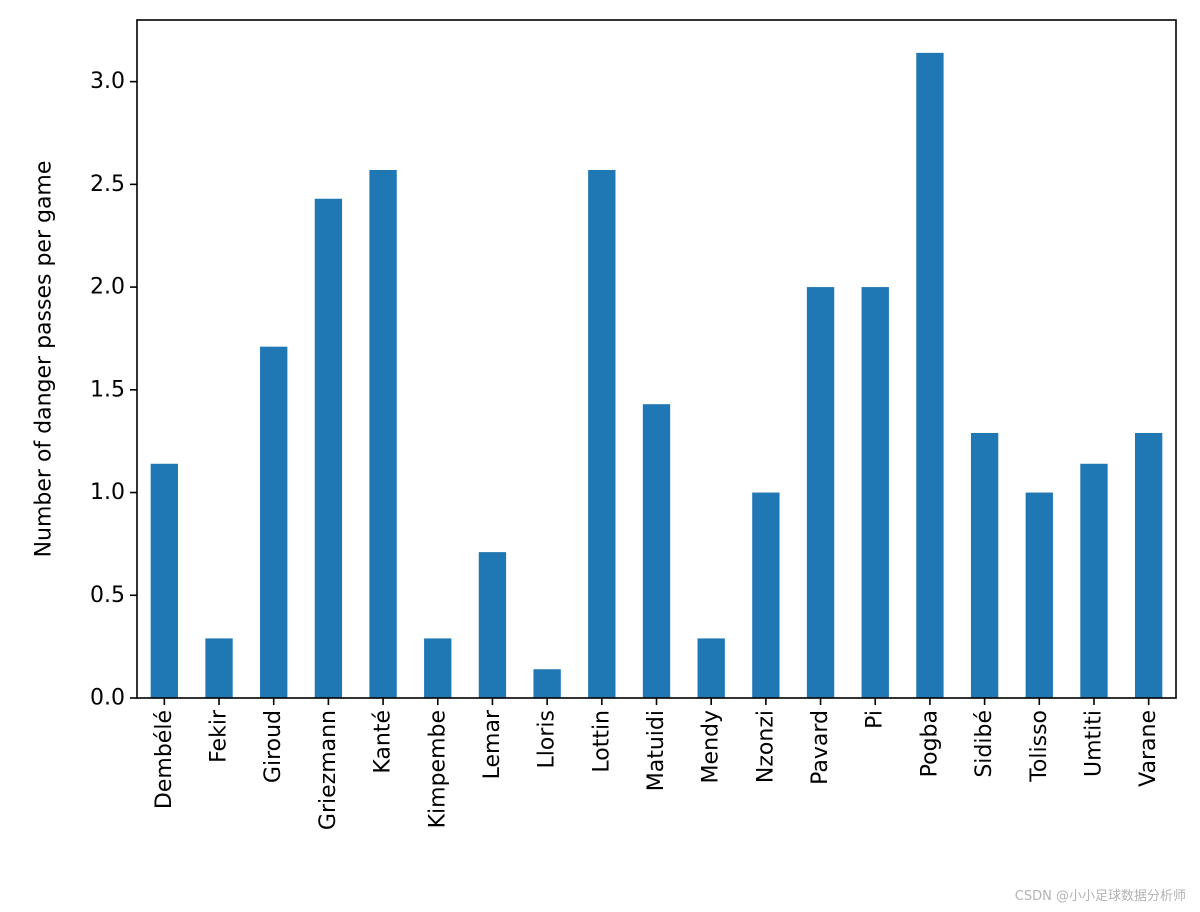 The image size is (1200, 912). I want to click on x-tick-label: Tolisso, so click(1039, 746).